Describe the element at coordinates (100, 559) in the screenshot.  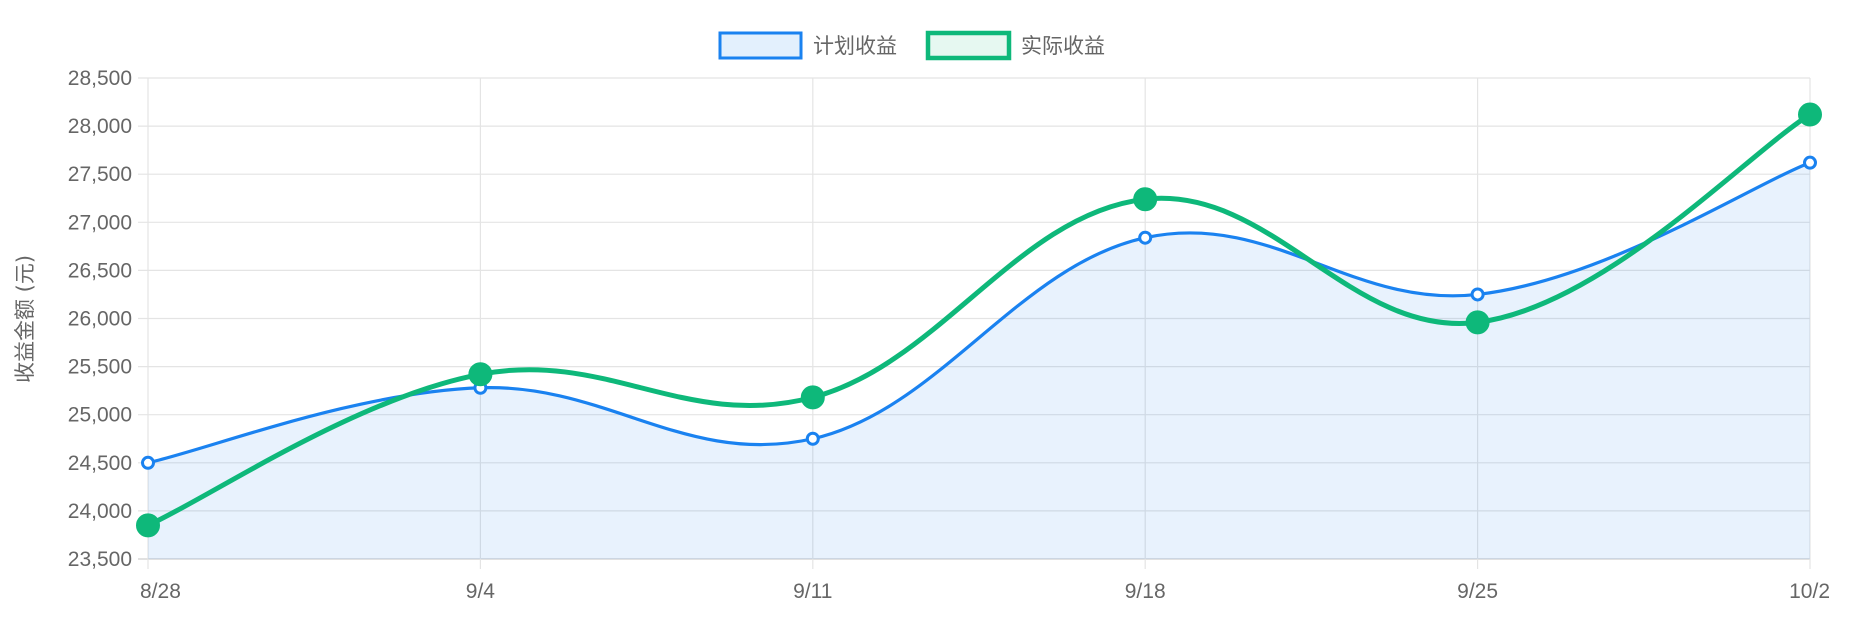
I see `y-tick-label: 23,500` at that location.